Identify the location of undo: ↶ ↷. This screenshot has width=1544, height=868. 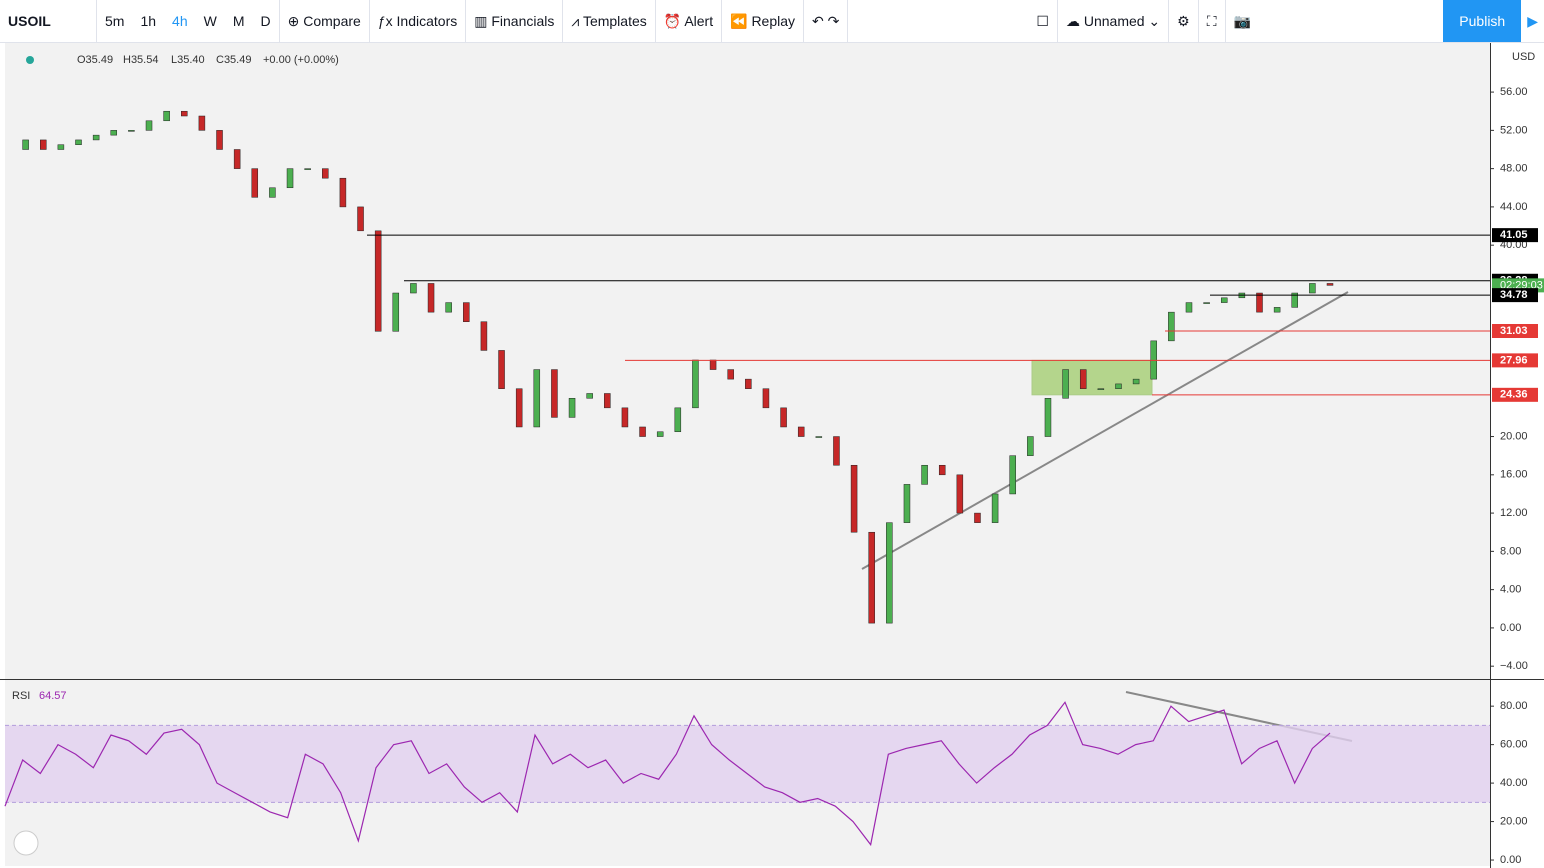
(826, 20).